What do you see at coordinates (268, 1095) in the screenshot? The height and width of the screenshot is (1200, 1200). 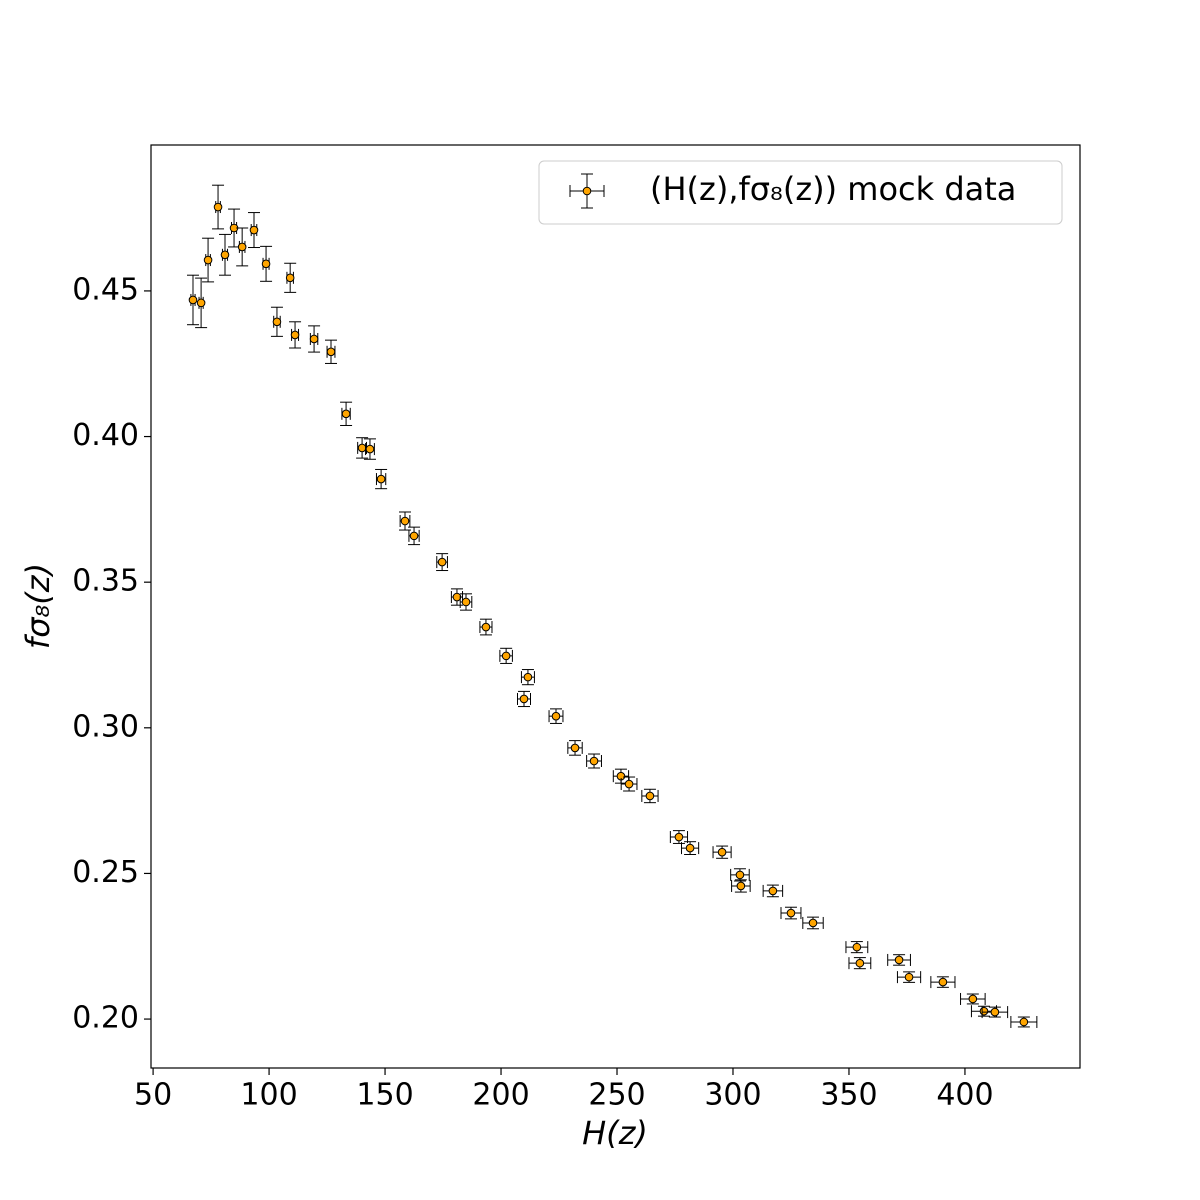 I see `x-tick-label: 100` at bounding box center [268, 1095].